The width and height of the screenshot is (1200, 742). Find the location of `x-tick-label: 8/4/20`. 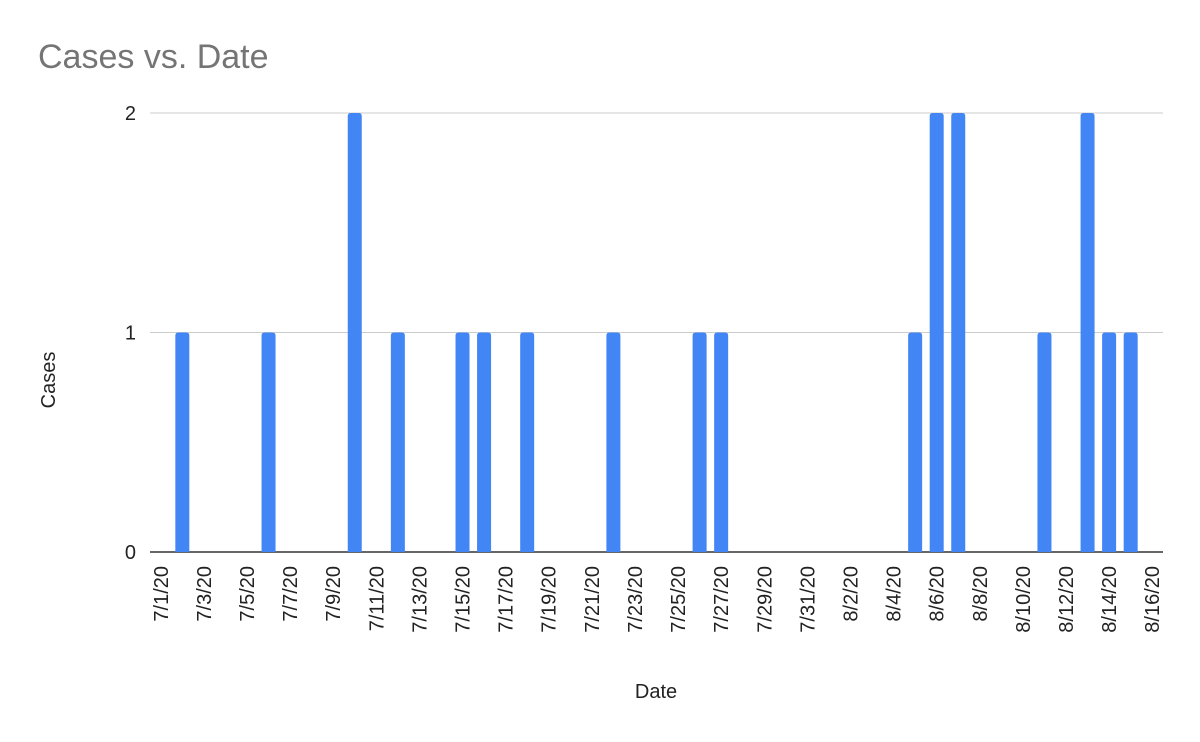

x-tick-label: 8/4/20 is located at coordinates (895, 594).